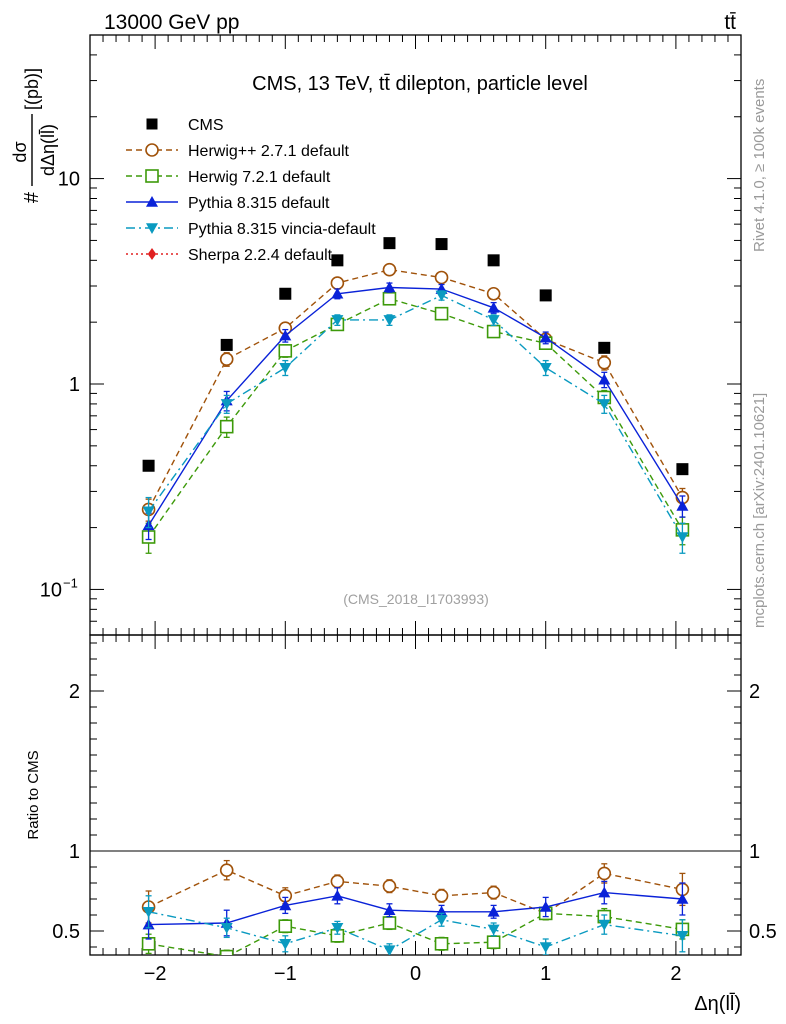  I want to click on ratio-y-tick-label-right: 0.5, so click(763, 932).